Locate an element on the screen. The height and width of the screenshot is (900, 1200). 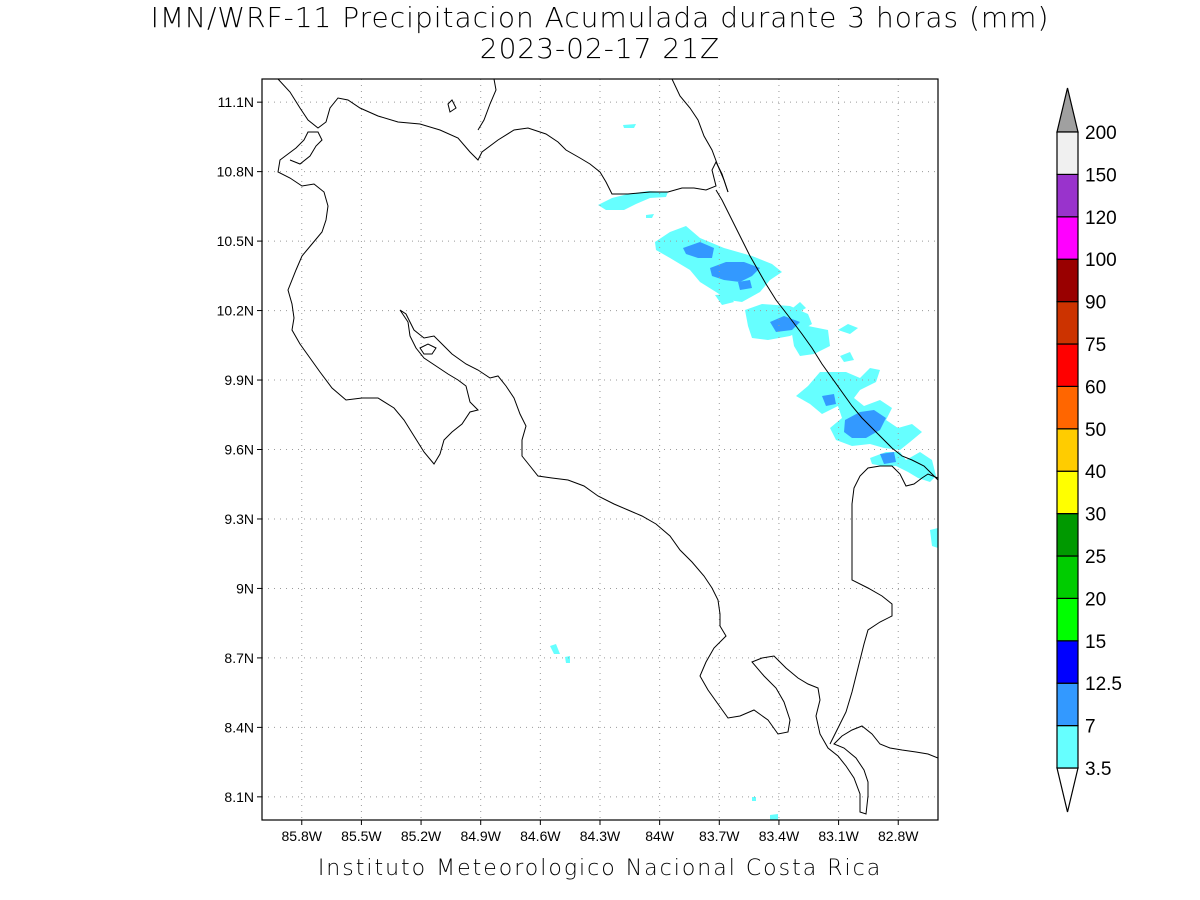
lon-tick-label: 84.9W is located at coordinates (480, 836).